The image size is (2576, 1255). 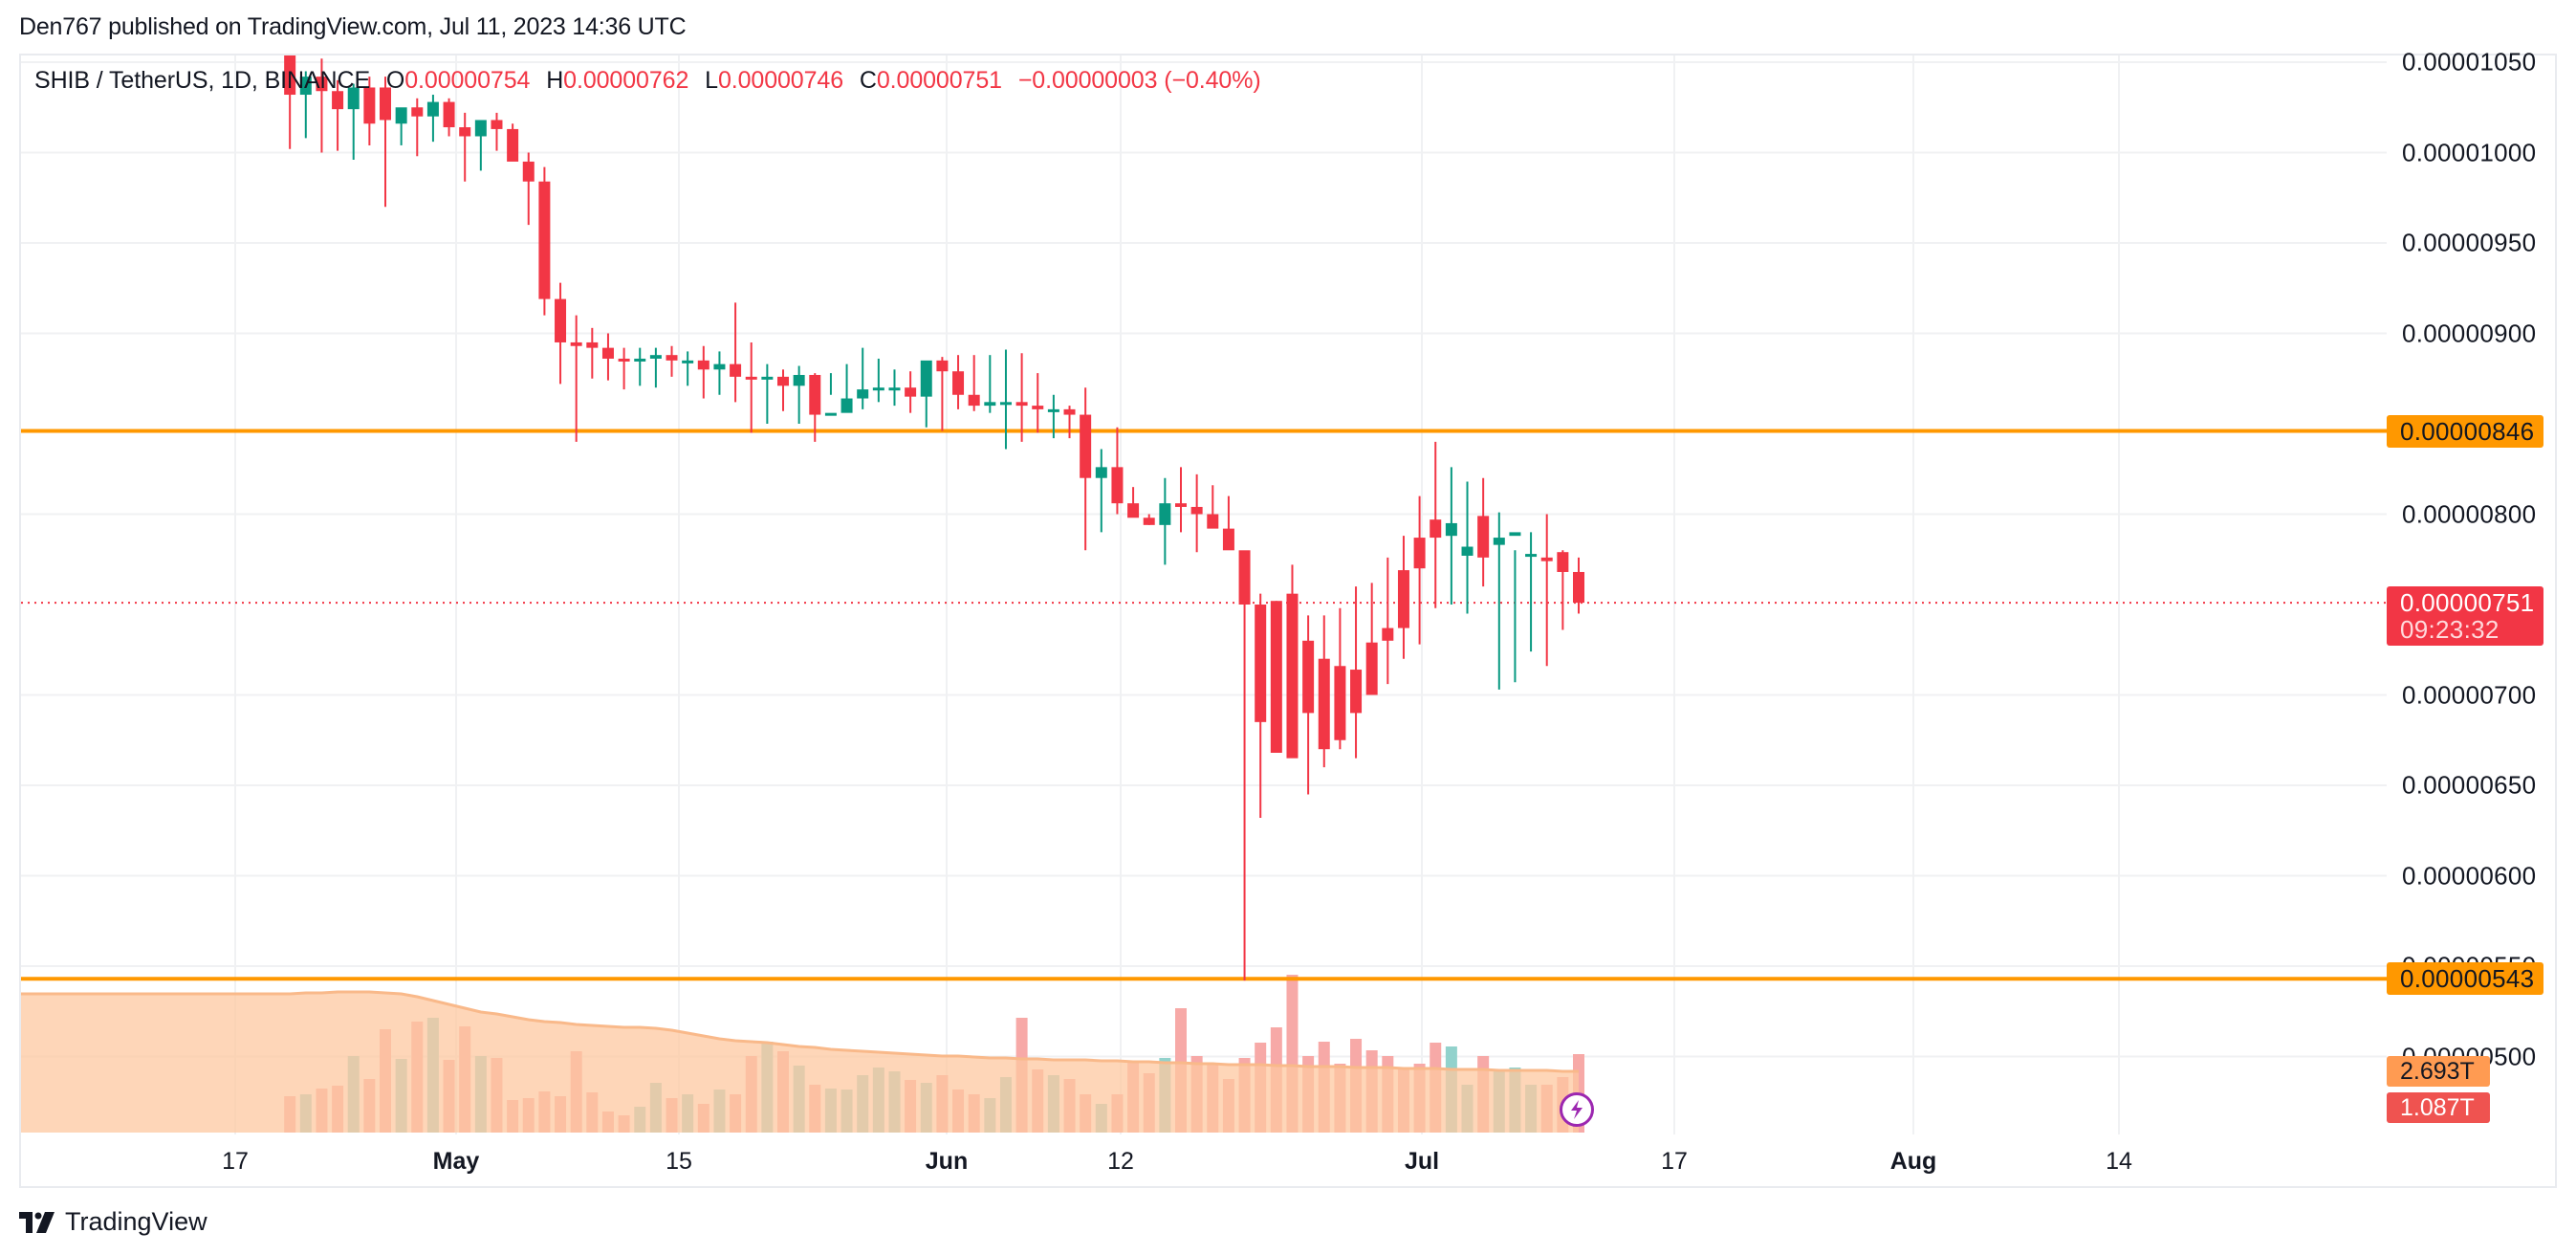 I want to click on price-tick-label: 0.00000650, so click(x=2469, y=785).